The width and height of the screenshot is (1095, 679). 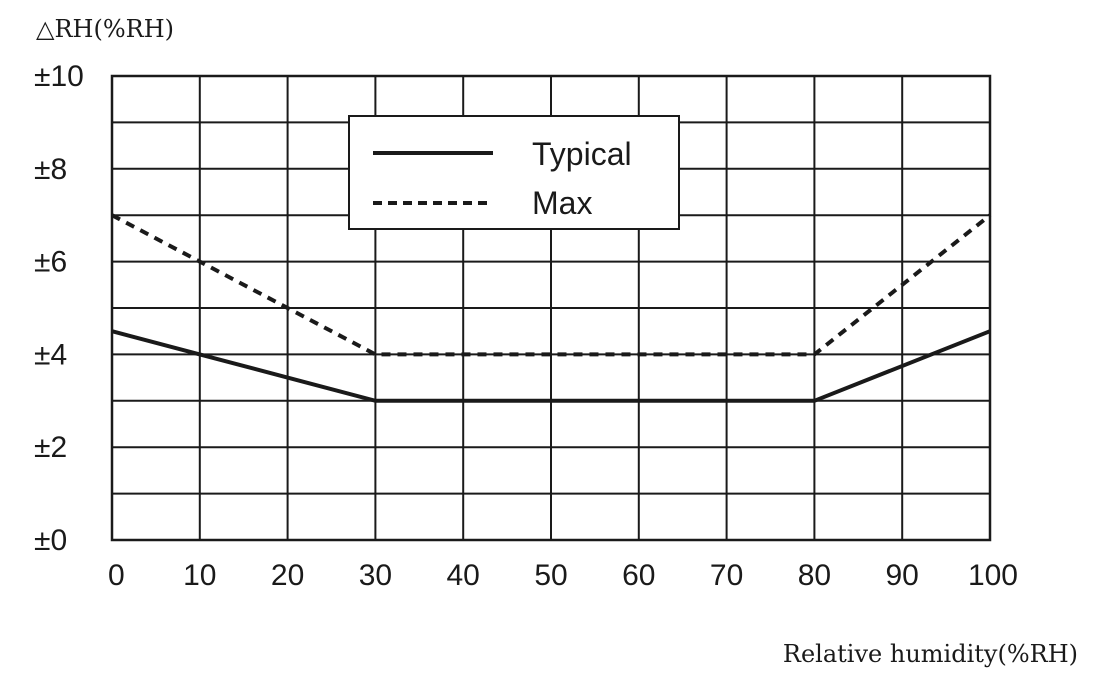 I want to click on legend-box, so click(x=514, y=172).